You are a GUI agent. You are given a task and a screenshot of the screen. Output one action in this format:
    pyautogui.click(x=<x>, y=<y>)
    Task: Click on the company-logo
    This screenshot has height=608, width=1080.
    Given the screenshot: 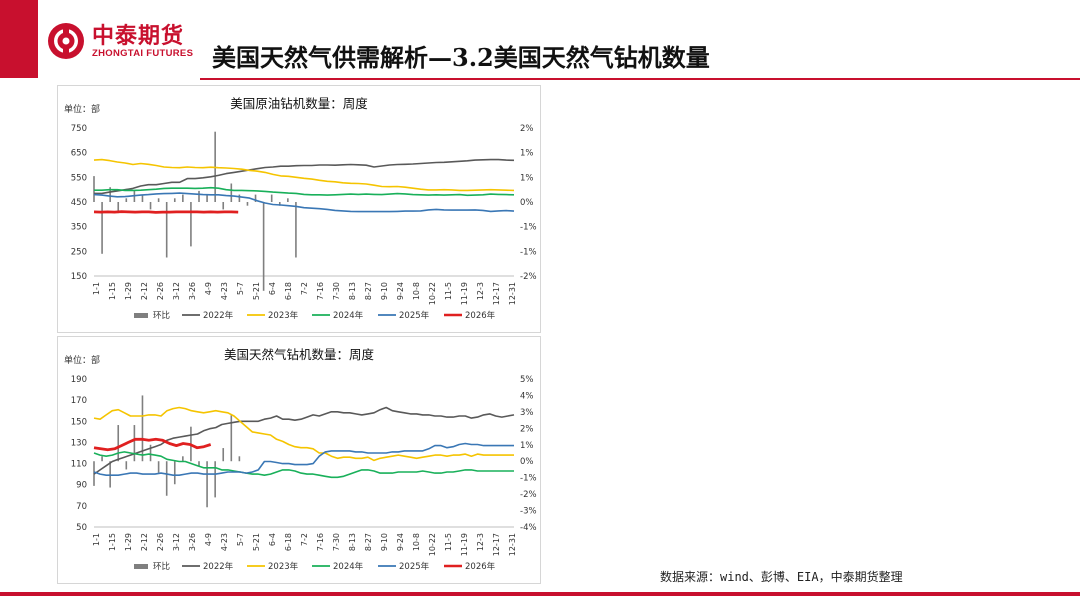 What is the action you would take?
    pyautogui.click(x=66, y=41)
    